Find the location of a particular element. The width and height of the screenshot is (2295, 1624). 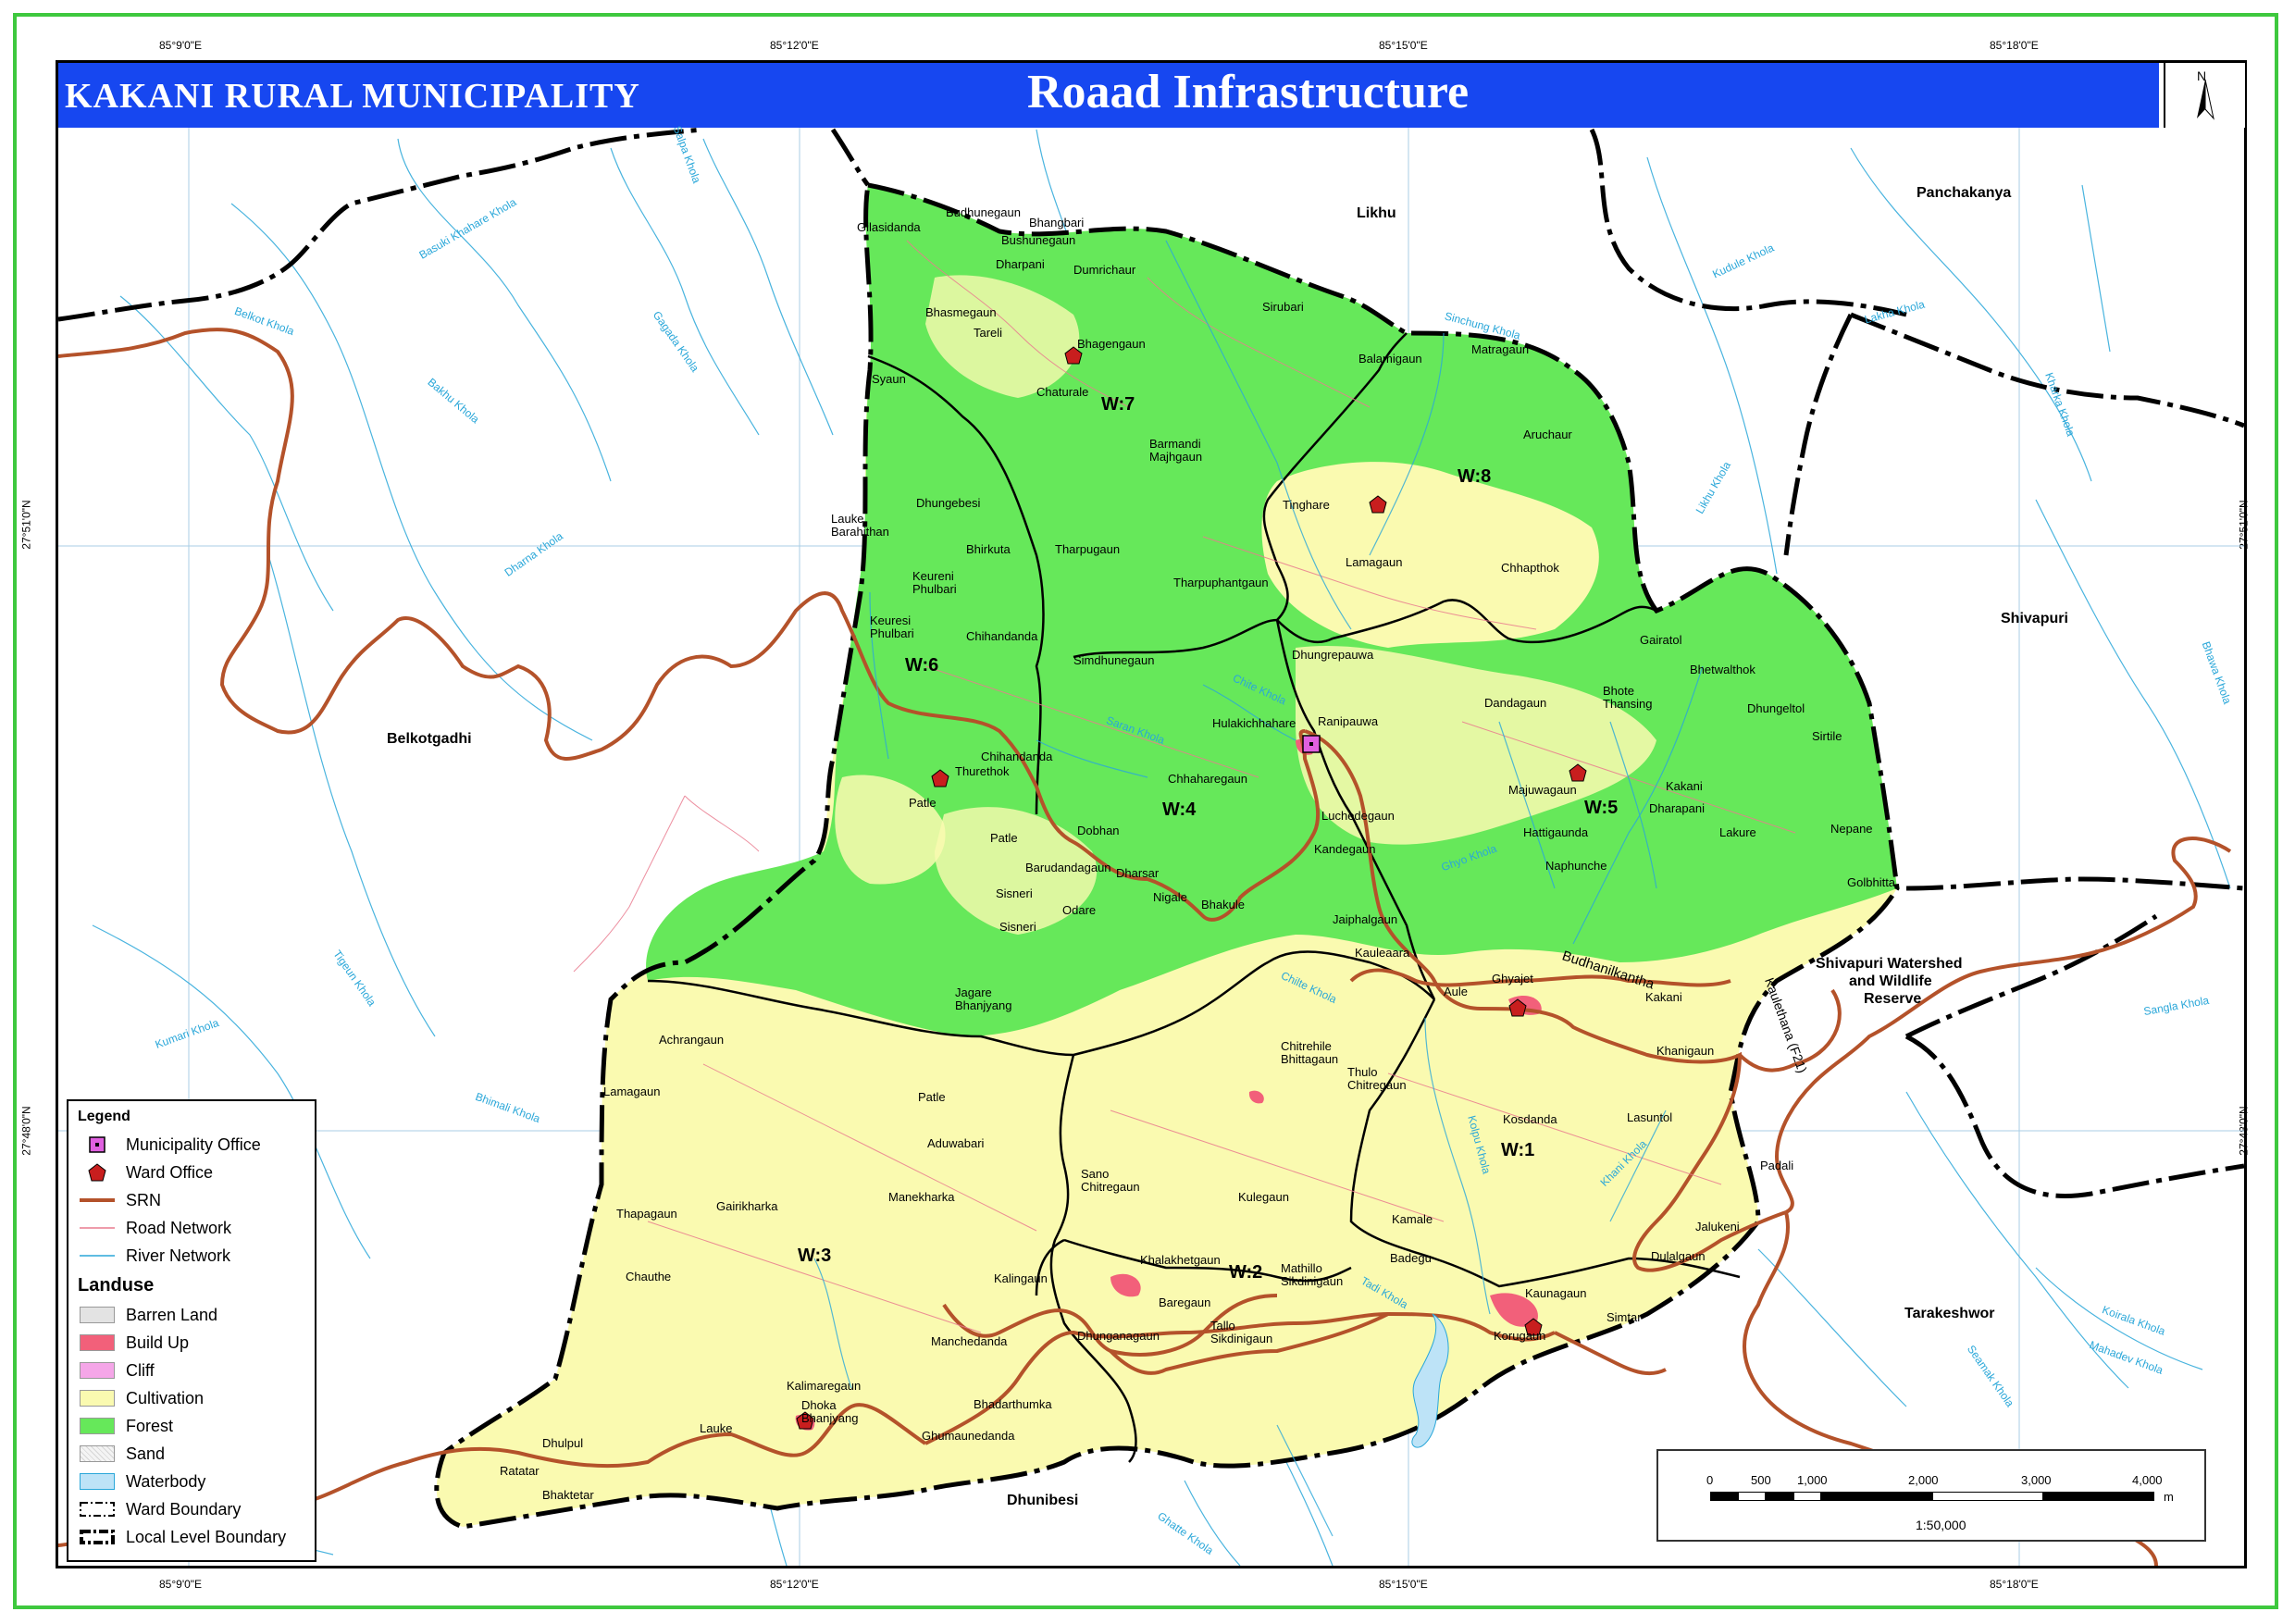

place-label: Bhaktetar is located at coordinates (568, 1495).